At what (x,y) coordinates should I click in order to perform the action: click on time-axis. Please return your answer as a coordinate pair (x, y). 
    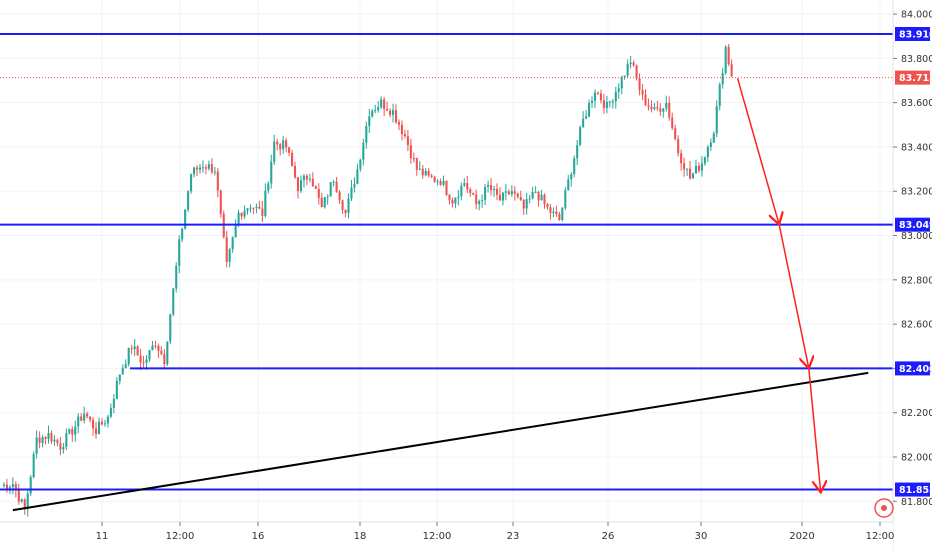
    Looking at the image, I should click on (446, 536).